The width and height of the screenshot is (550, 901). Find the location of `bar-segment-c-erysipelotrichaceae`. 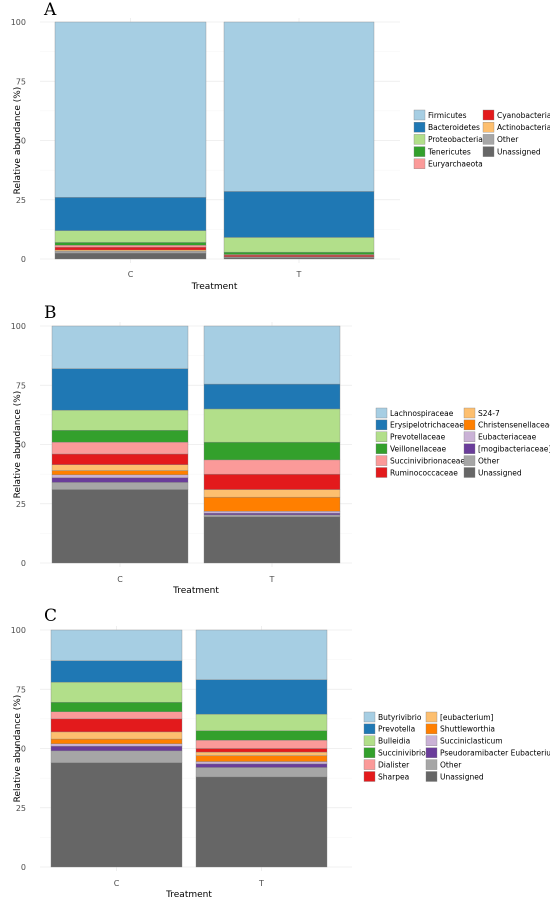

bar-segment-c-erysipelotrichaceae is located at coordinates (120, 389).